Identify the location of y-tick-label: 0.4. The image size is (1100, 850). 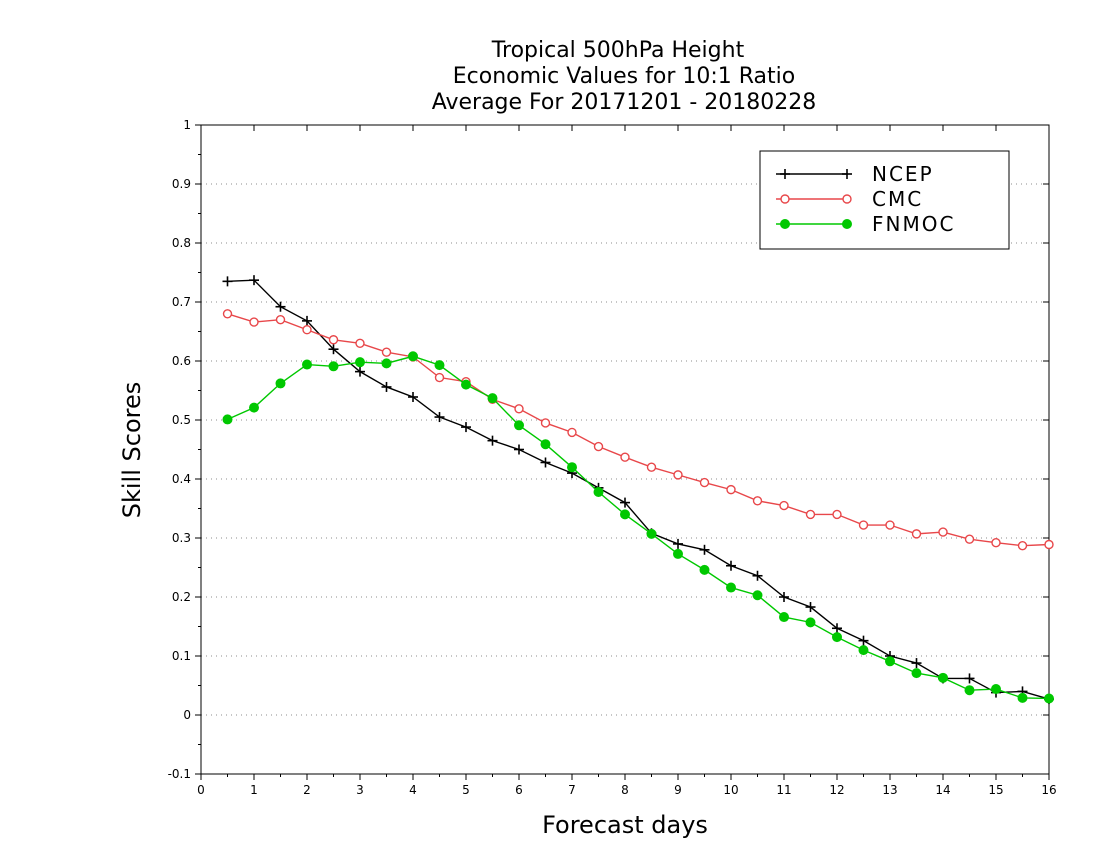
(181, 479).